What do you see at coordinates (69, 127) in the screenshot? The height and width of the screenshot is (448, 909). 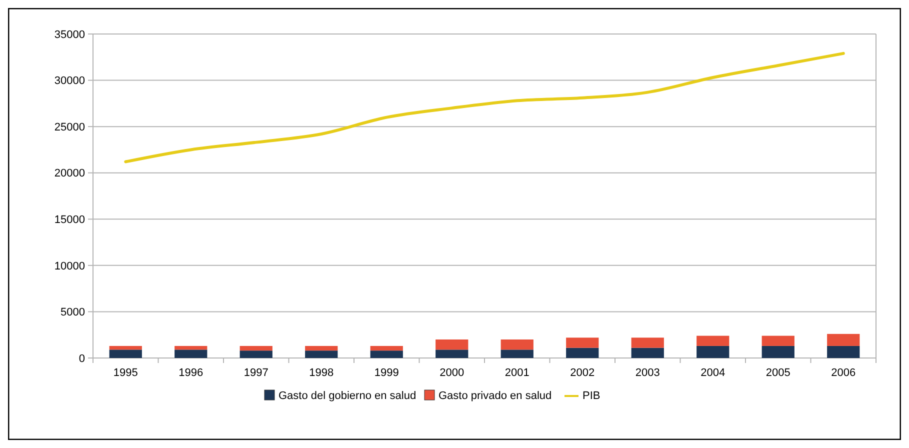 I see `y-tick-label: 25000` at bounding box center [69, 127].